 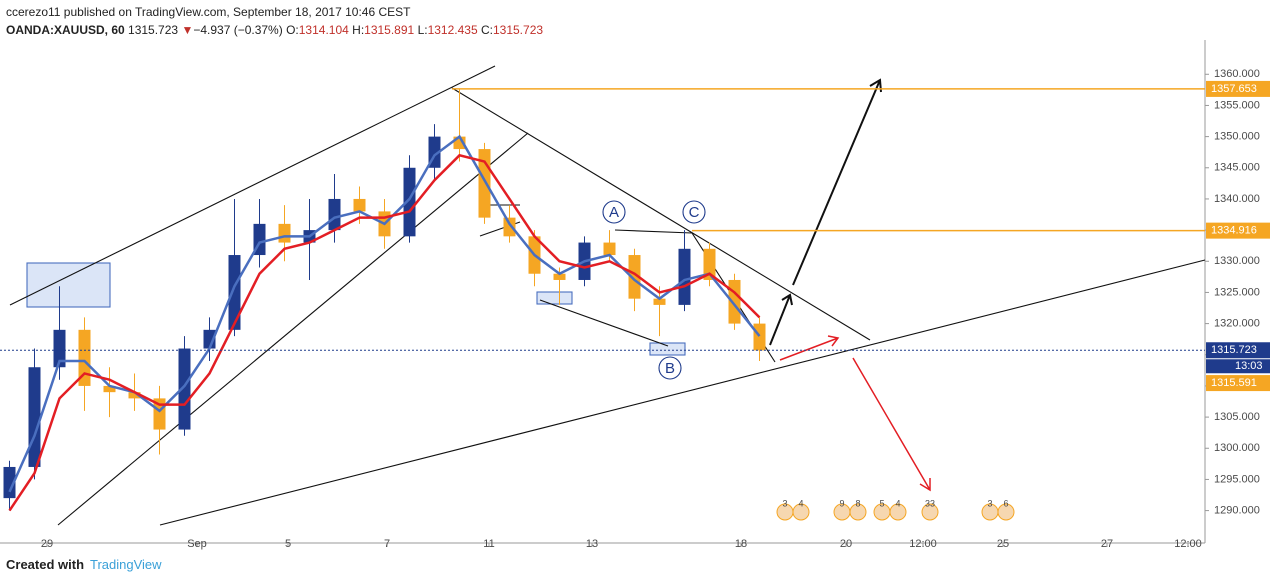 I want to click on y-tick-label: 1360.000, so click(x=1237, y=74).